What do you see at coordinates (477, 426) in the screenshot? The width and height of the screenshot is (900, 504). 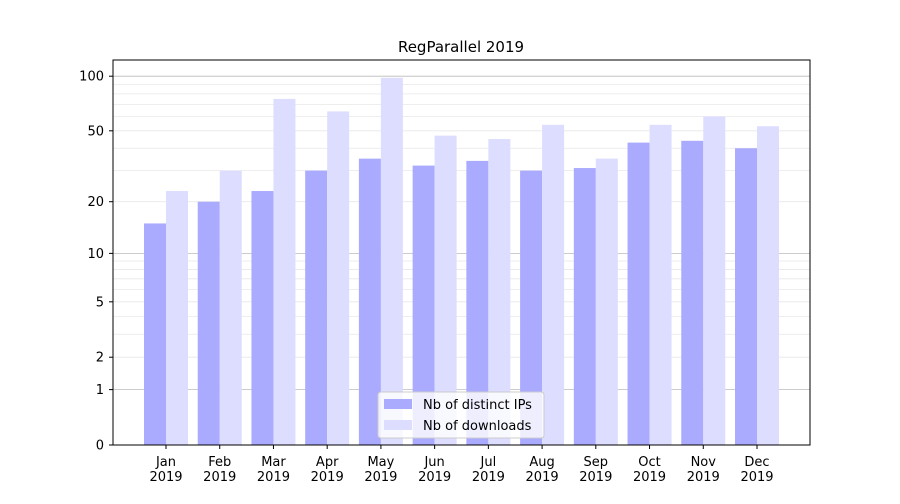 I see `legend-label: Nb of downloads` at bounding box center [477, 426].